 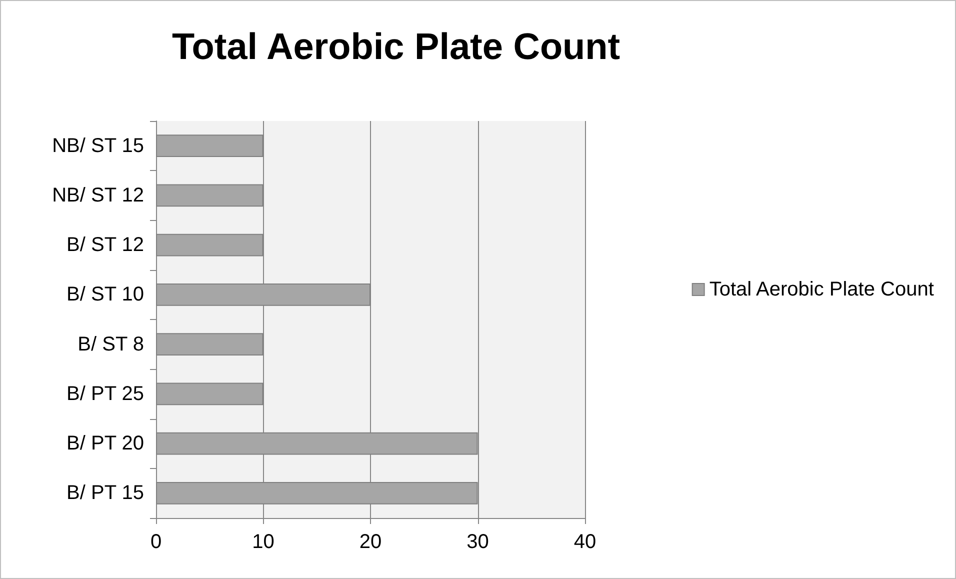 What do you see at coordinates (370, 542) in the screenshot?
I see `x-tick-label: 20` at bounding box center [370, 542].